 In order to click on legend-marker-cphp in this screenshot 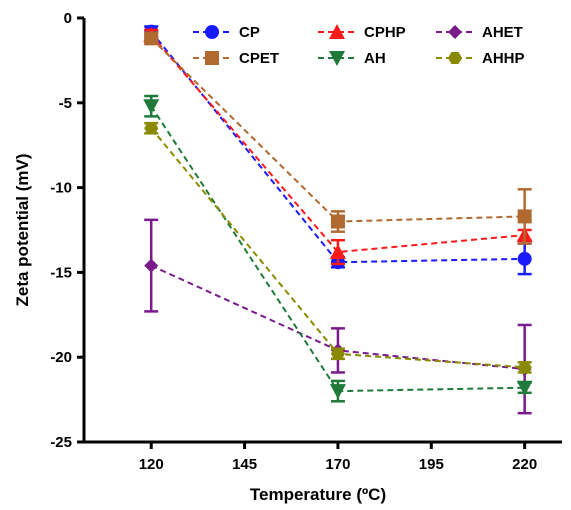, I will do `click(337, 31)`.